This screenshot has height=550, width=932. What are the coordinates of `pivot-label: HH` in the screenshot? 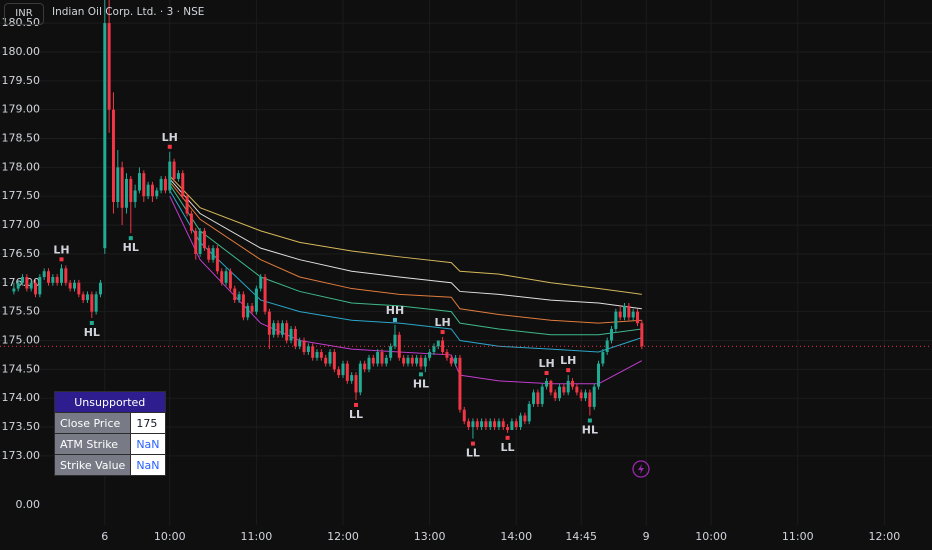 It's located at (395, 310).